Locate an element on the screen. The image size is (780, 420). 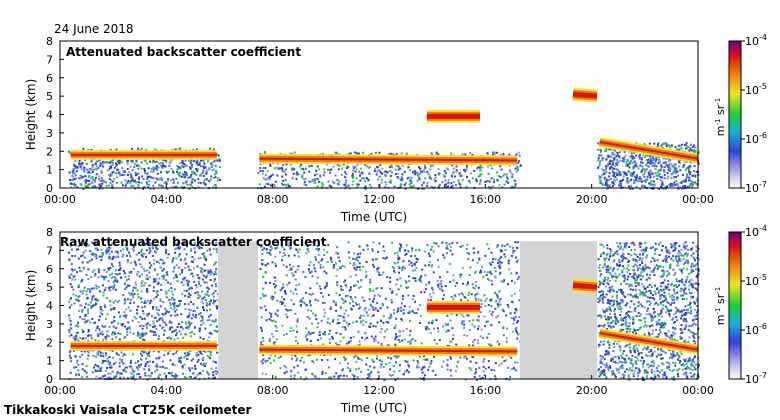
panel-1-title: Attenuated backscatter coefficient is located at coordinates (183, 52).